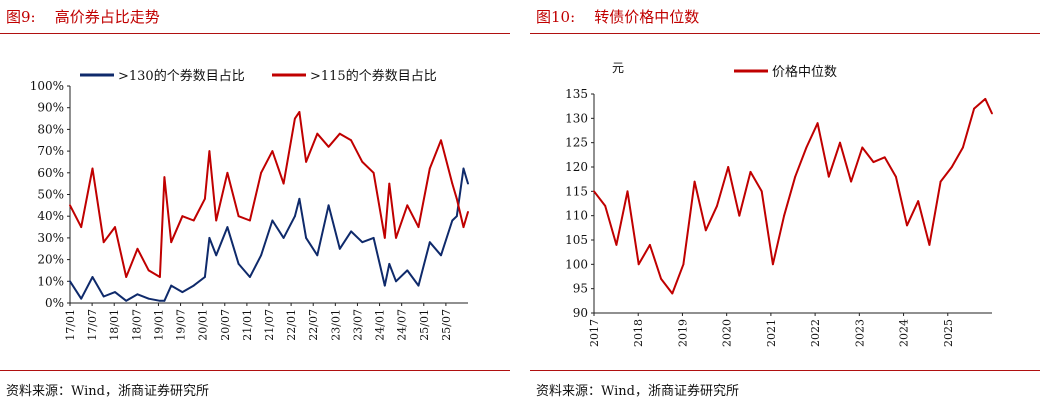 The height and width of the screenshot is (404, 1045). What do you see at coordinates (556, 17) in the screenshot?
I see `right-figure-label: 图10:` at bounding box center [556, 17].